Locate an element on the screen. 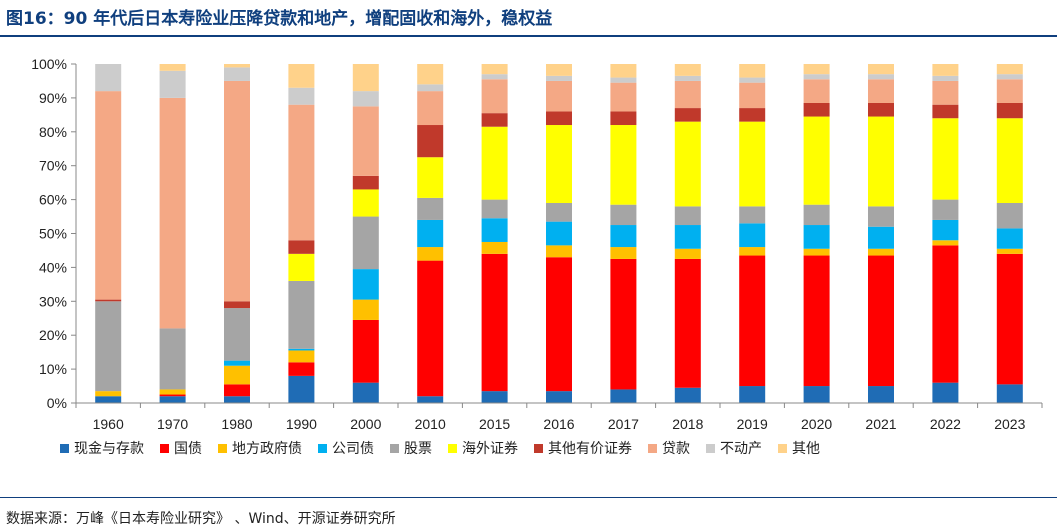 This screenshot has width=1057, height=531. legend-label: 不动产 is located at coordinates (741, 449).